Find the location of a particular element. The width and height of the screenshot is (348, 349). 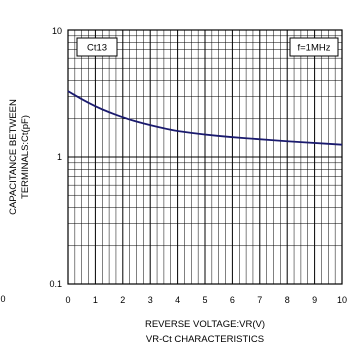

x-tick-label: 1 is located at coordinates (95, 300).